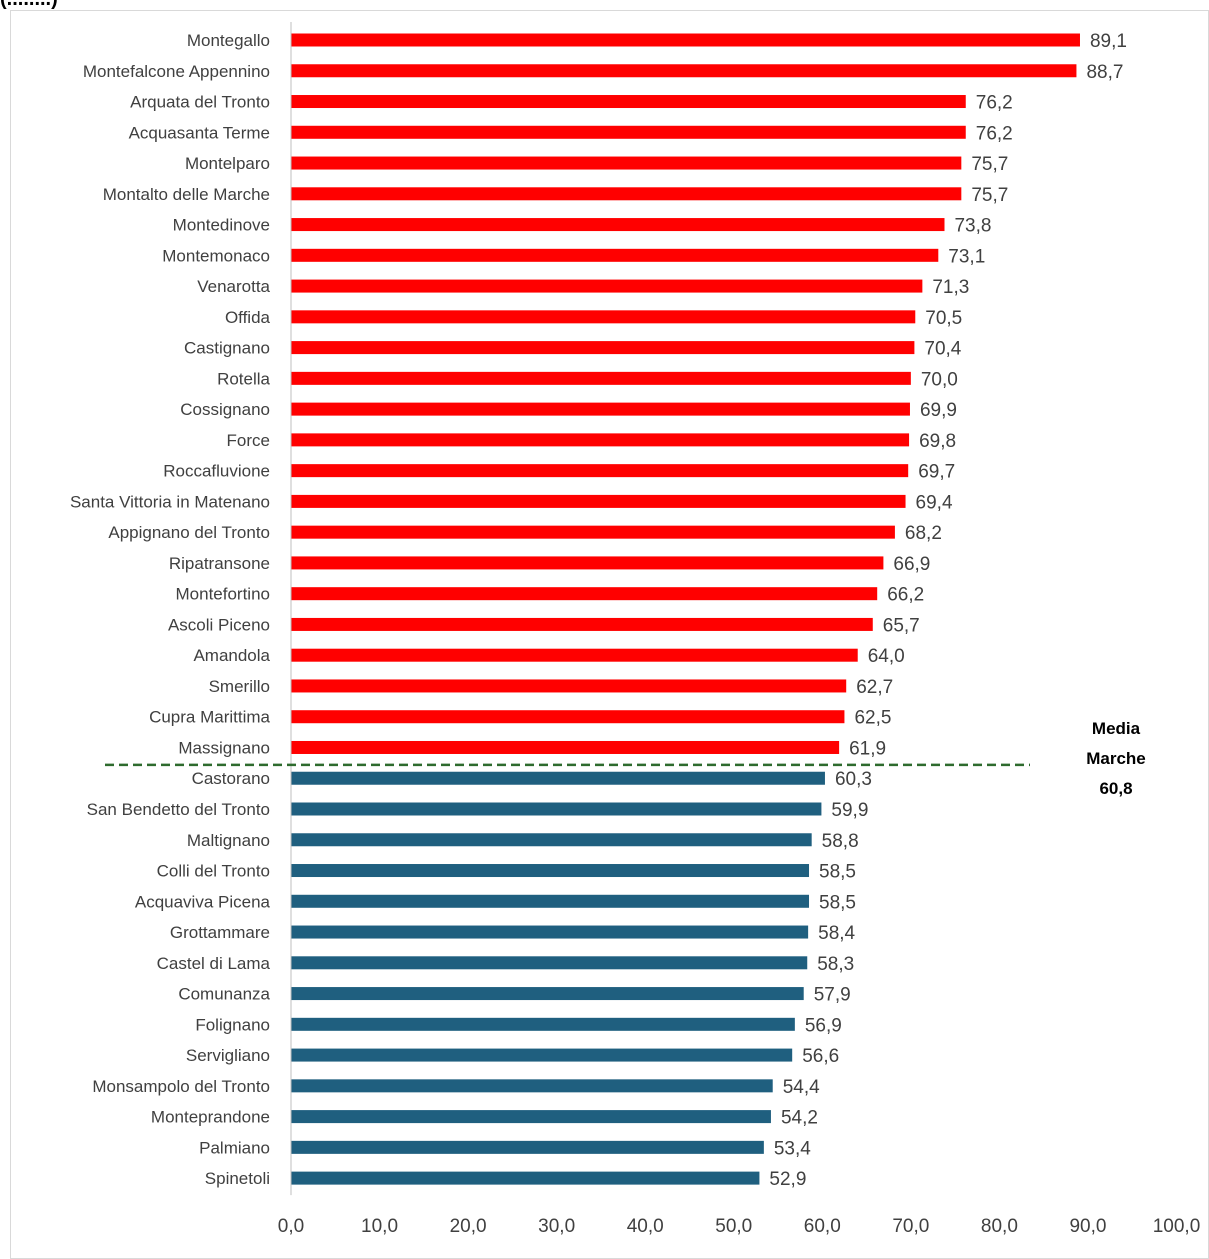  What do you see at coordinates (1087, 1226) in the screenshot?
I see `x-tick-label: 90,0` at bounding box center [1087, 1226].